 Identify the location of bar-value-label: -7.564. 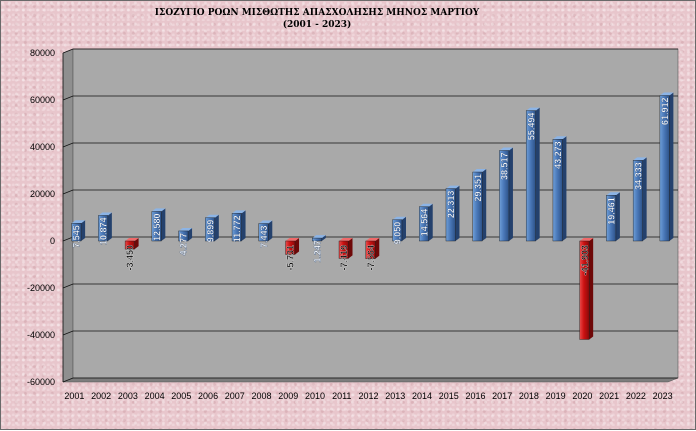
(371, 258).